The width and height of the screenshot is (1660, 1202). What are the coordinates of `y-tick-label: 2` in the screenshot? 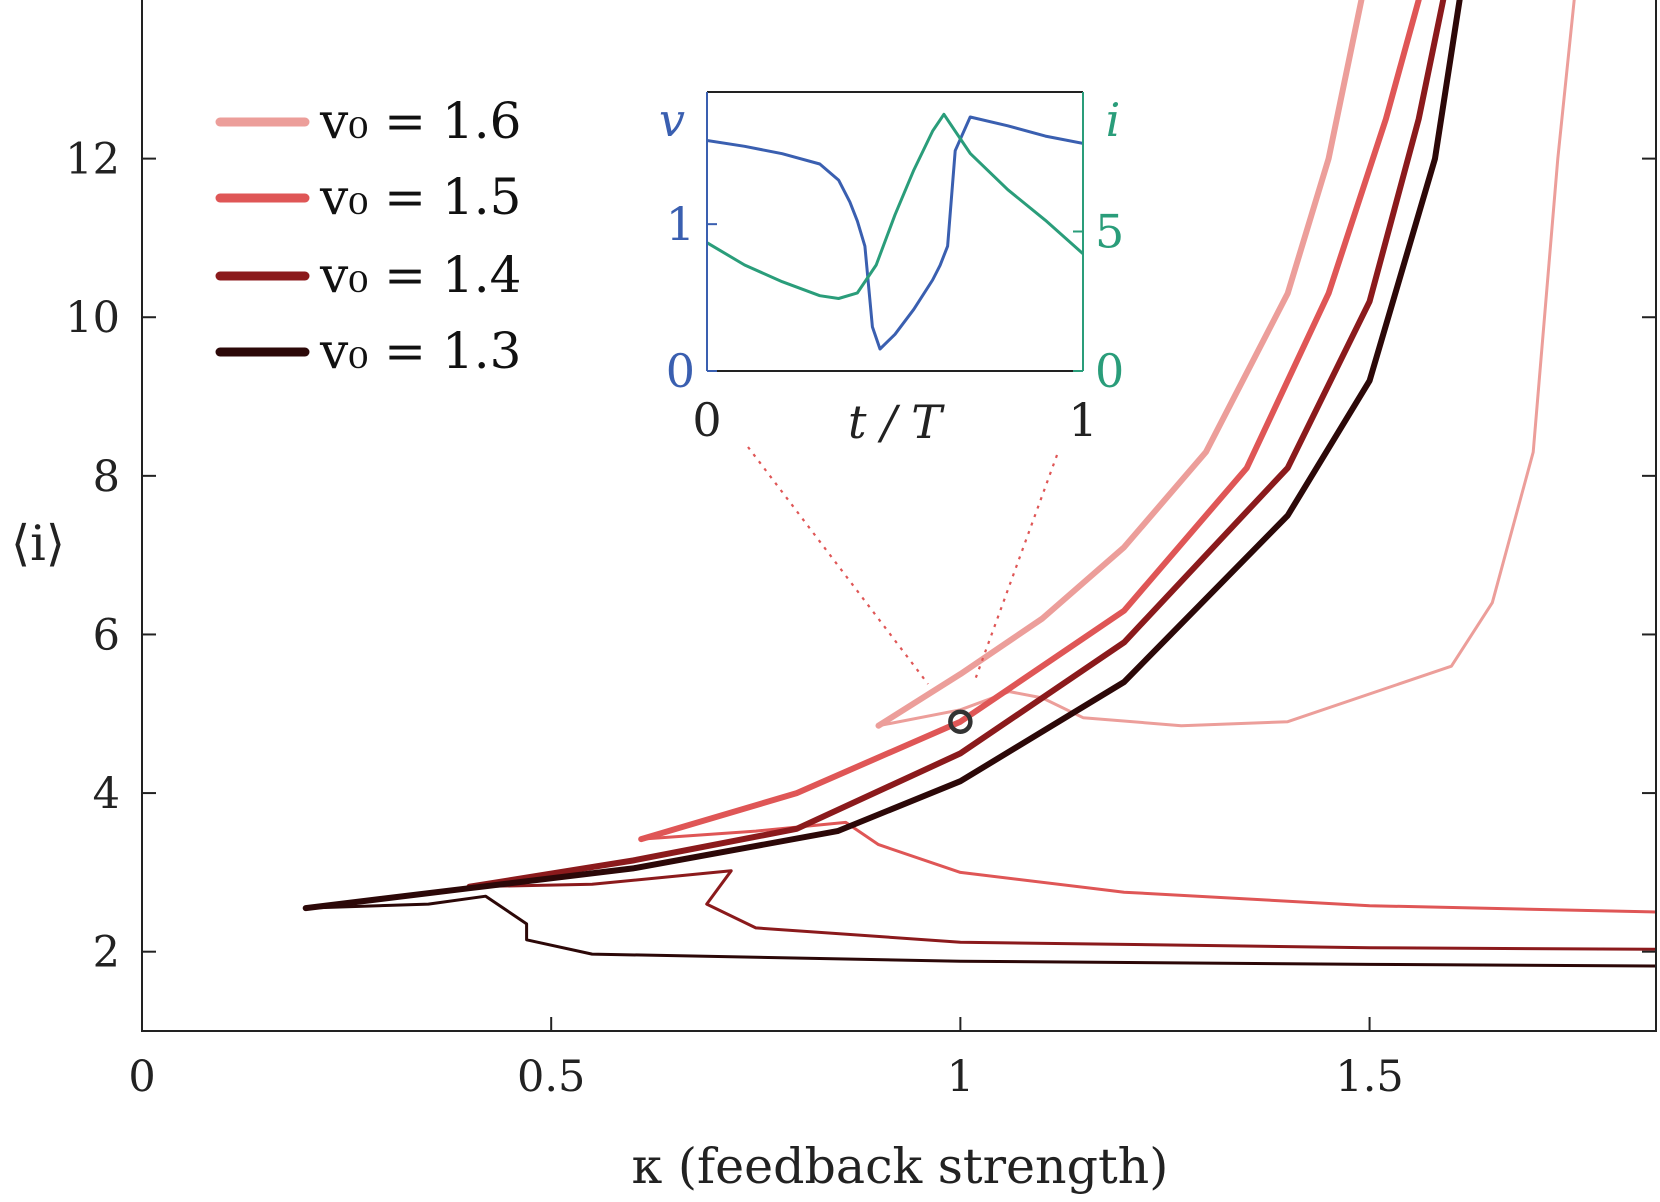 It's located at (106, 953).